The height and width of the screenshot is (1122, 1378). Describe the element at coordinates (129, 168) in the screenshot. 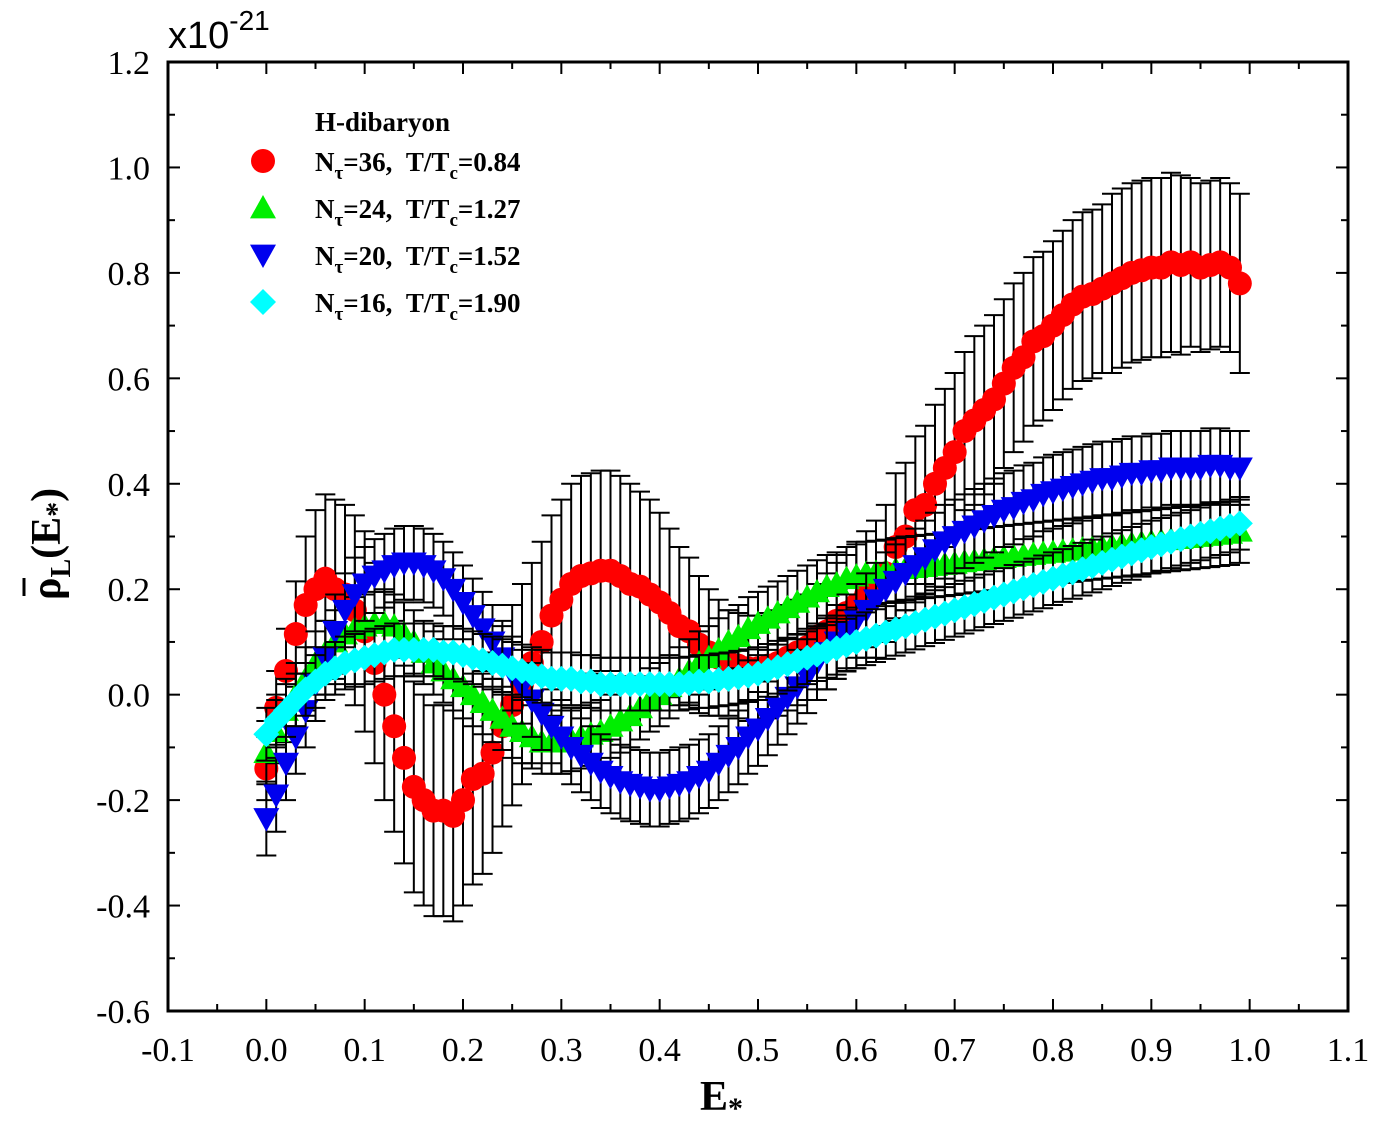

I see `y-tick-label: 1.0` at that location.